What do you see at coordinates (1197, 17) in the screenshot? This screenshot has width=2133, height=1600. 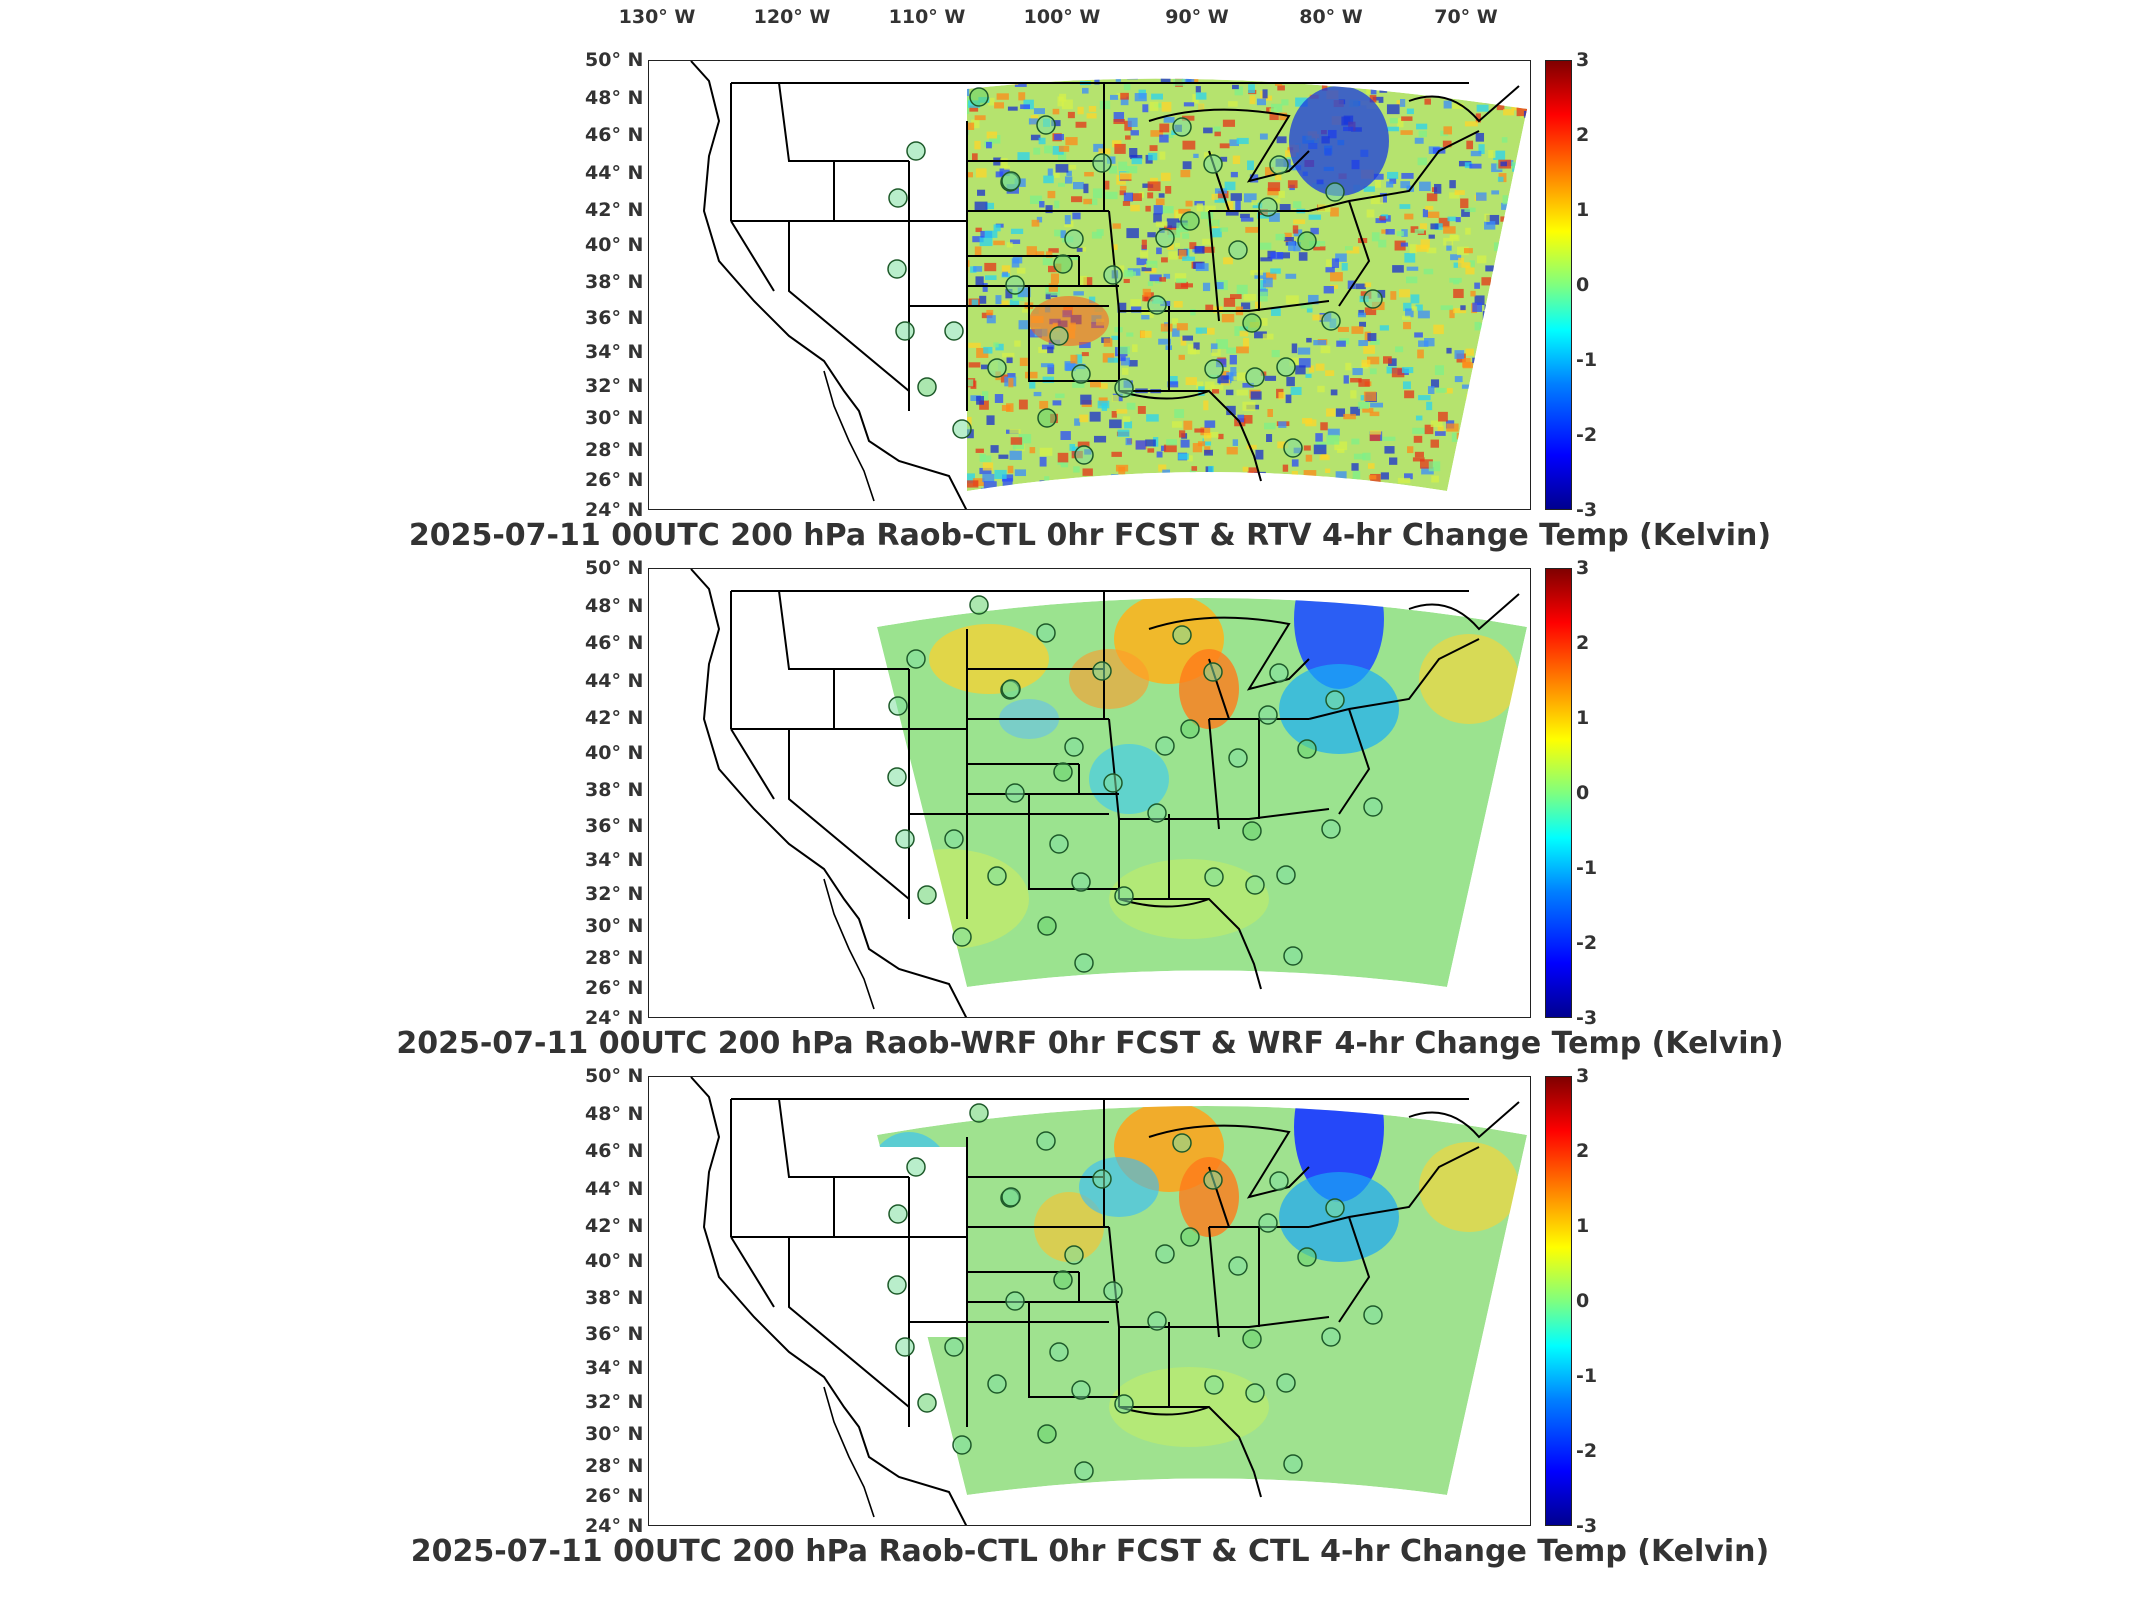 I see `lon-label: 90° W` at bounding box center [1197, 17].